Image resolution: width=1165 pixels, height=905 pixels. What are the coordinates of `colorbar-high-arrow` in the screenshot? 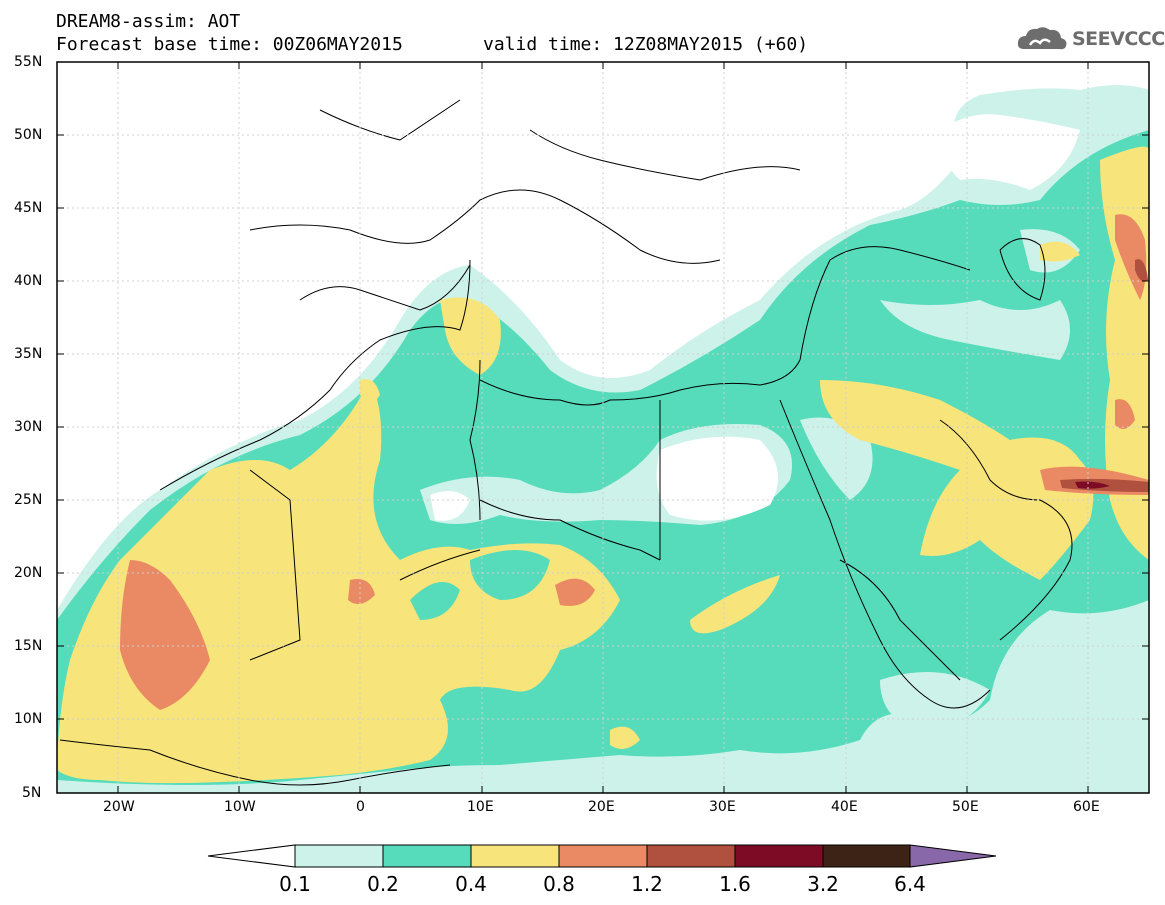 It's located at (953, 856).